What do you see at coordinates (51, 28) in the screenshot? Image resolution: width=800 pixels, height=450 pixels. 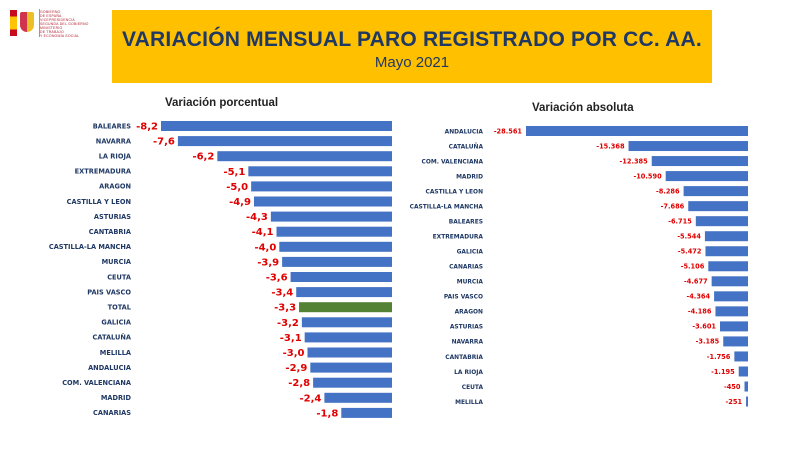 I see `logo-text-line: MINISTERIO` at bounding box center [51, 28].